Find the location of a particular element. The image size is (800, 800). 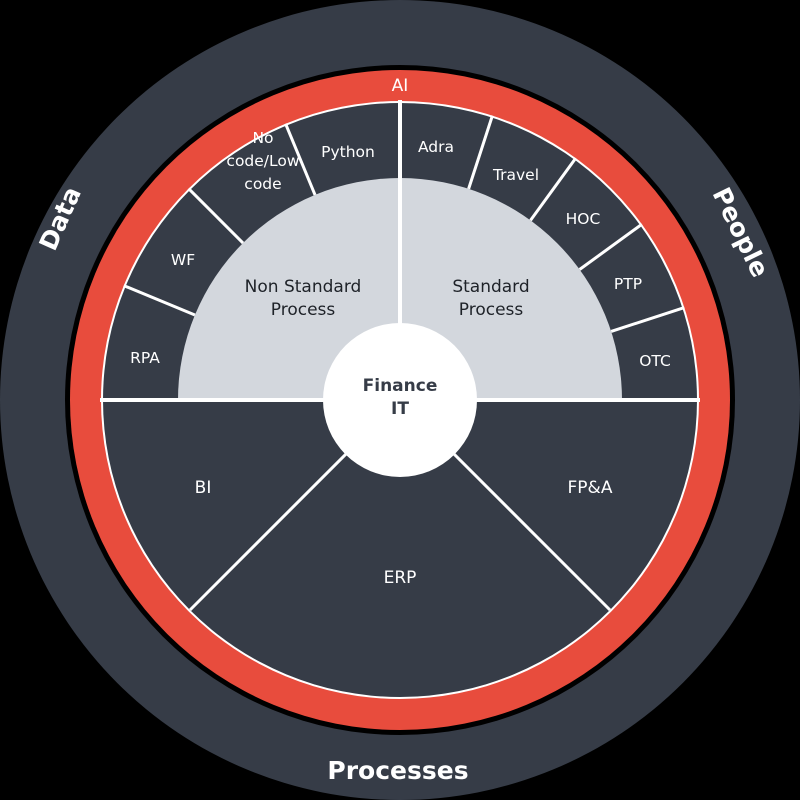

non-standard-process-label-2: Process is located at coordinates (303, 310).